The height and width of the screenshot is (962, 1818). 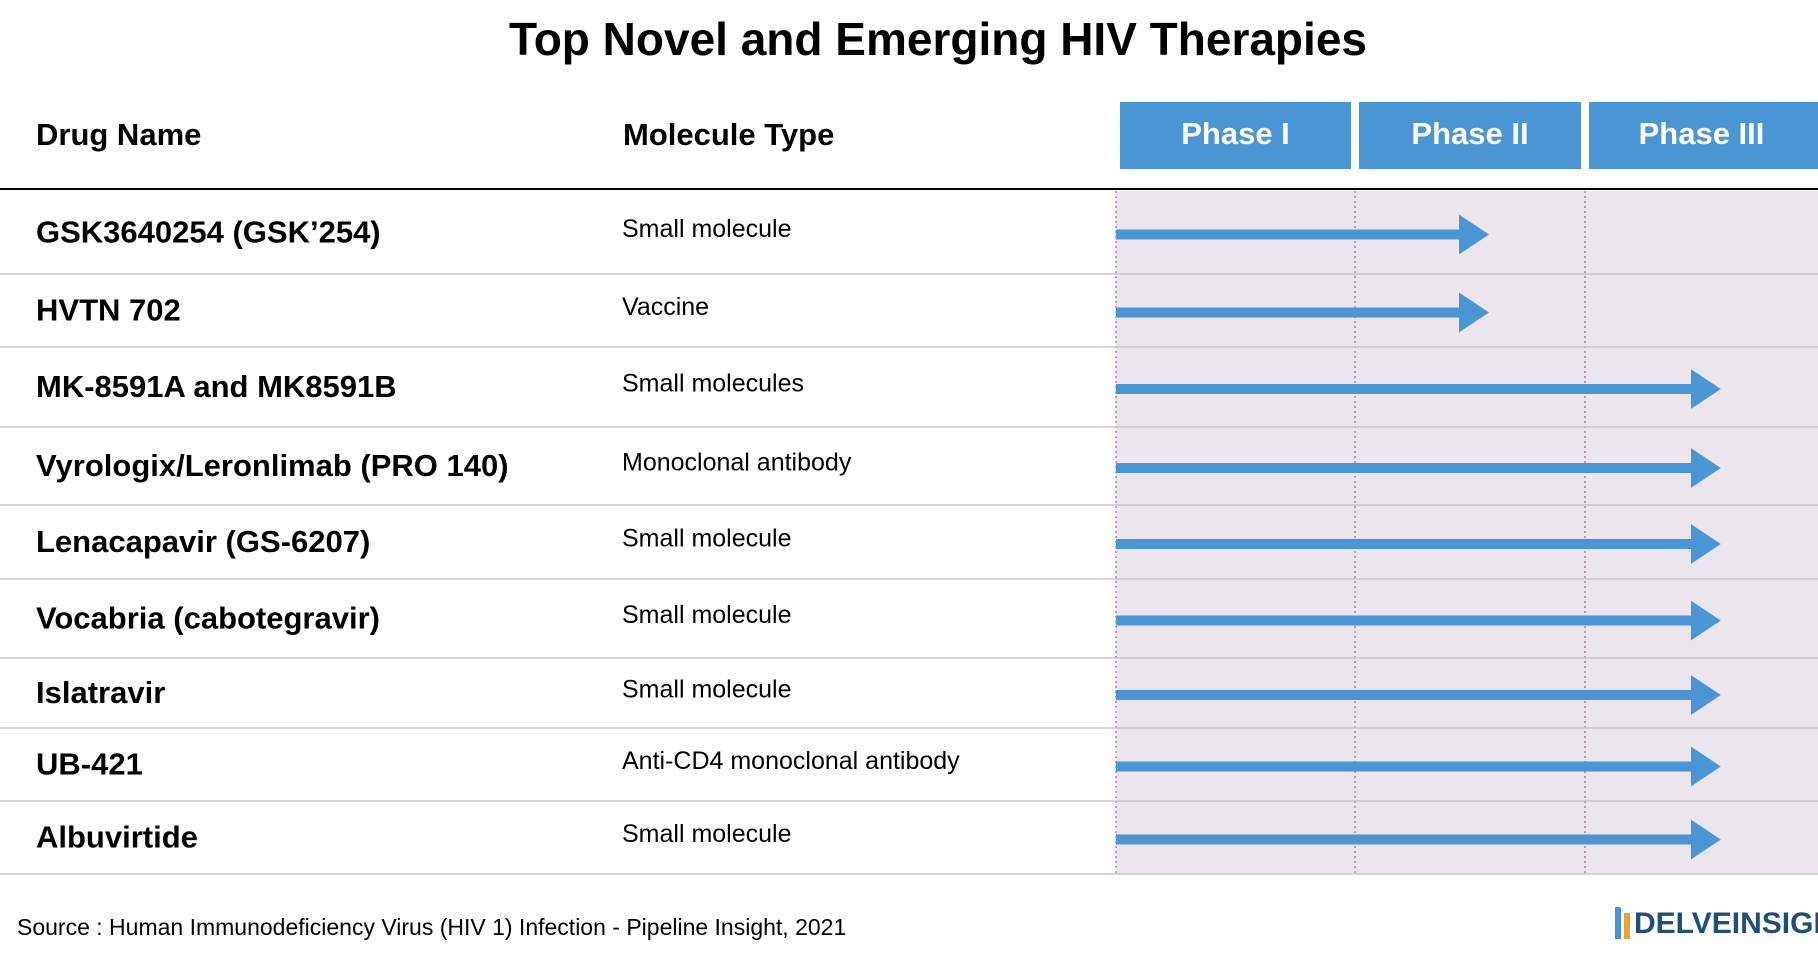 I want to click on drug-name: Lenacapavir (GS-6207), so click(x=203, y=541).